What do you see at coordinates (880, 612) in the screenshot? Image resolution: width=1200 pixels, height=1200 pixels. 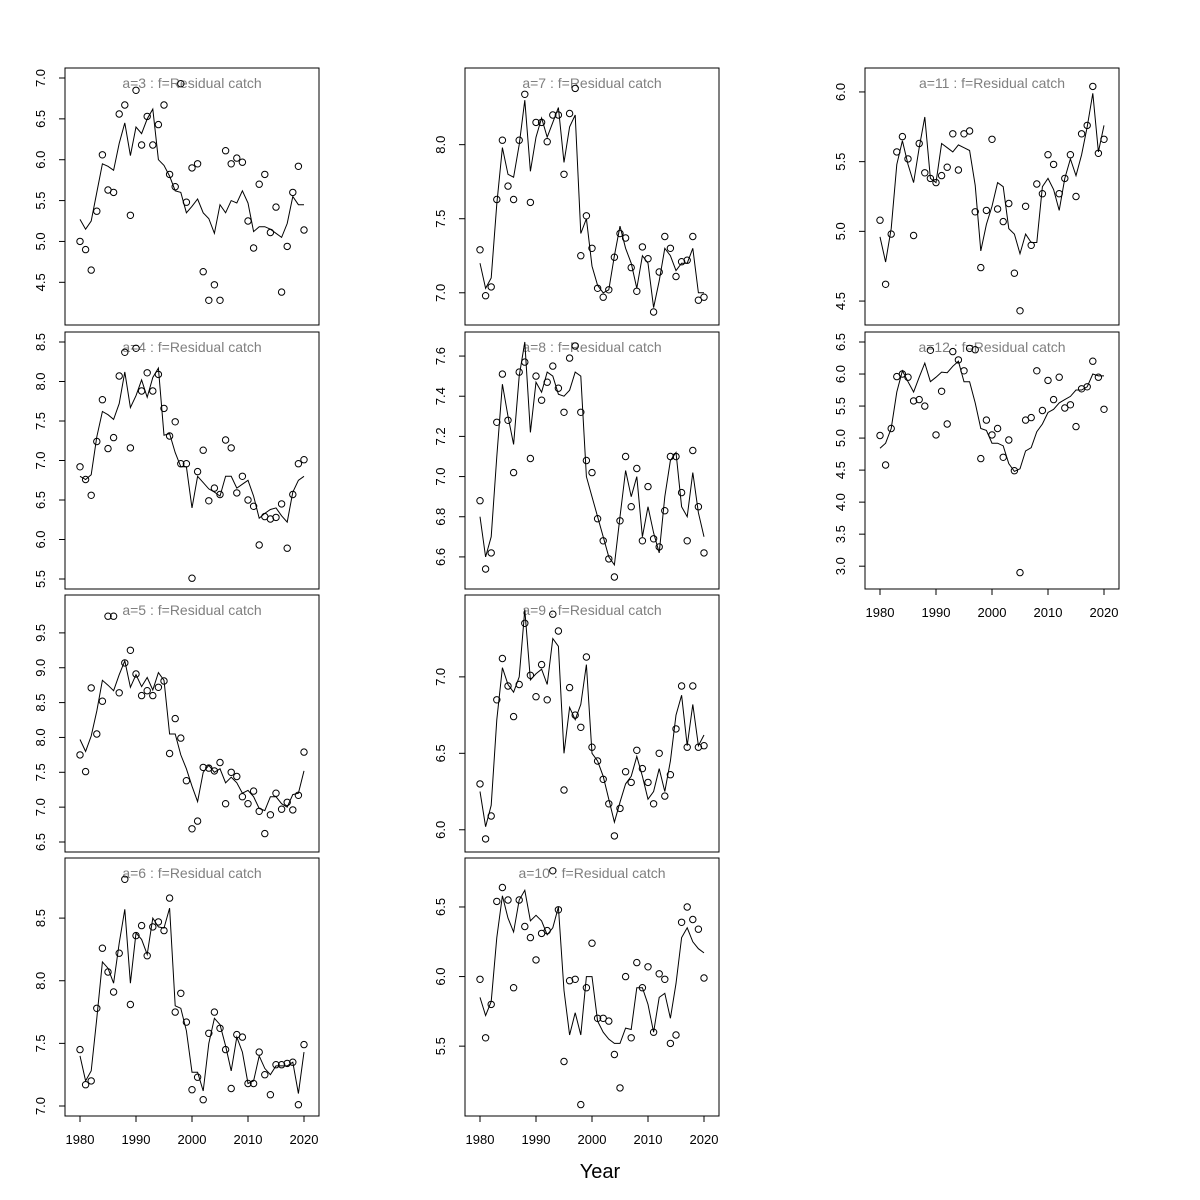 I see `x-tick-label: 1980` at bounding box center [880, 612].